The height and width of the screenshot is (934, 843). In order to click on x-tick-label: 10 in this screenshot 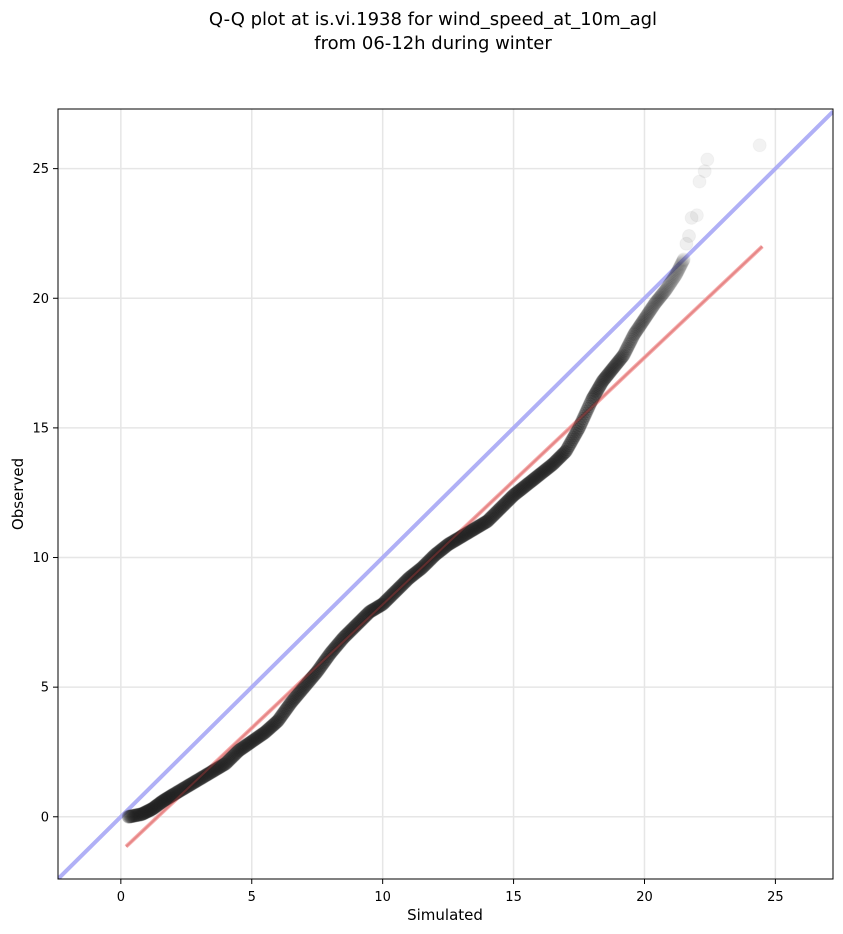, I will do `click(382, 897)`.